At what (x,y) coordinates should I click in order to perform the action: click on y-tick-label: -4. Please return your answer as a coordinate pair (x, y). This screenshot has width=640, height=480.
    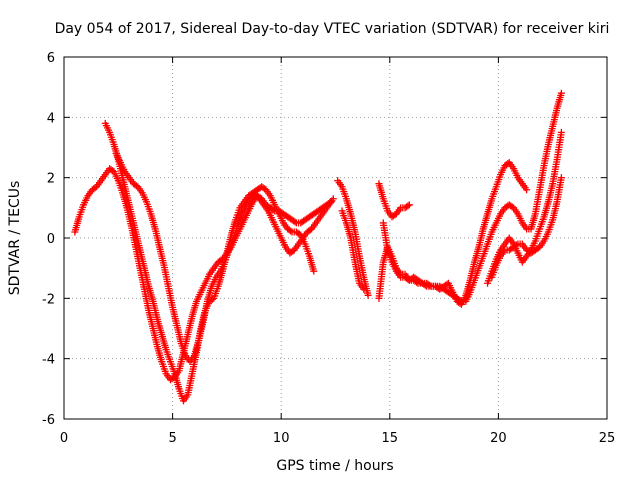
    Looking at the image, I should click on (48, 360).